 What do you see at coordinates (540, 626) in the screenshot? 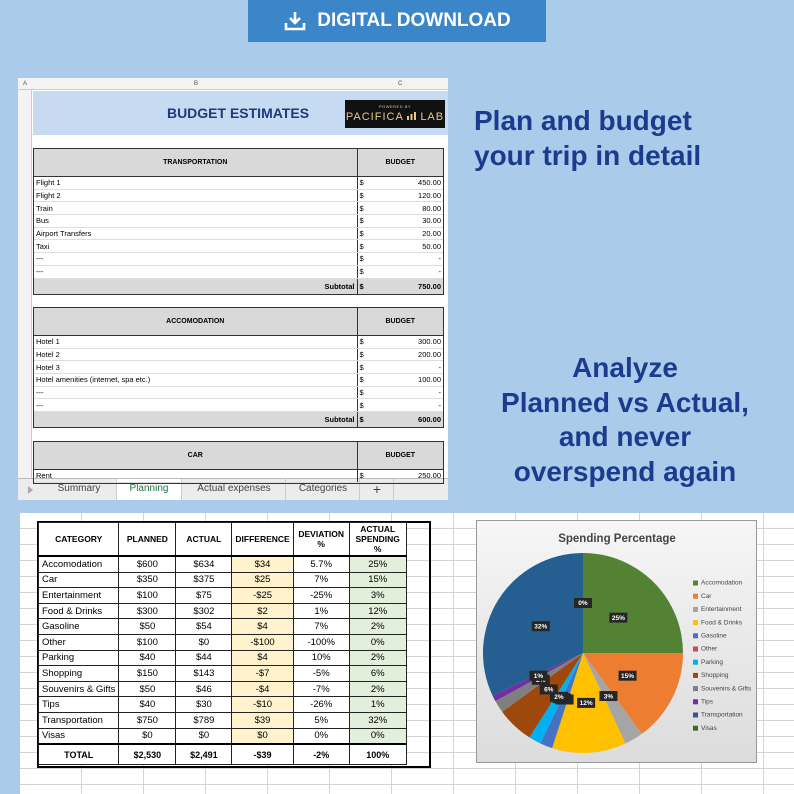
I see `data-label: 32%` at bounding box center [540, 626].